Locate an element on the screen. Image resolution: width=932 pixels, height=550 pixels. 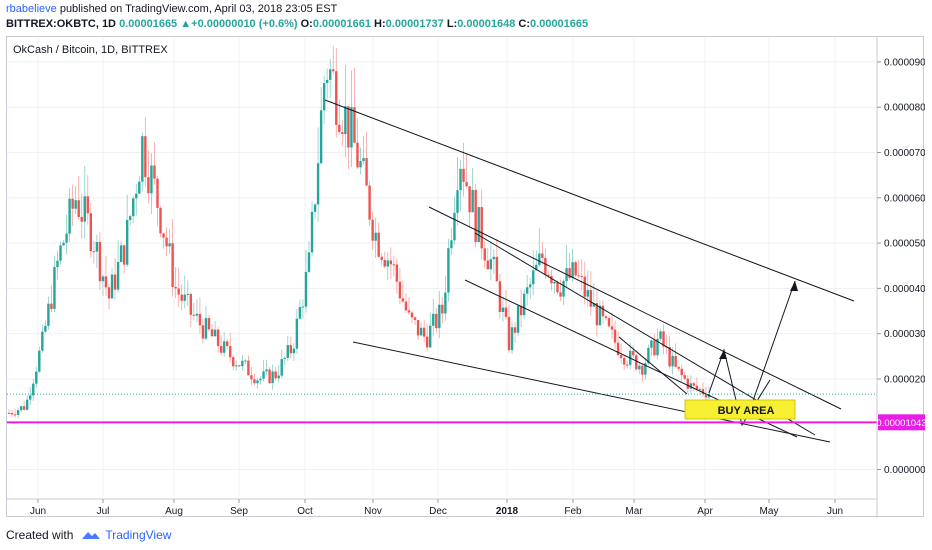
x-tick-label: Oct is located at coordinates (305, 511).